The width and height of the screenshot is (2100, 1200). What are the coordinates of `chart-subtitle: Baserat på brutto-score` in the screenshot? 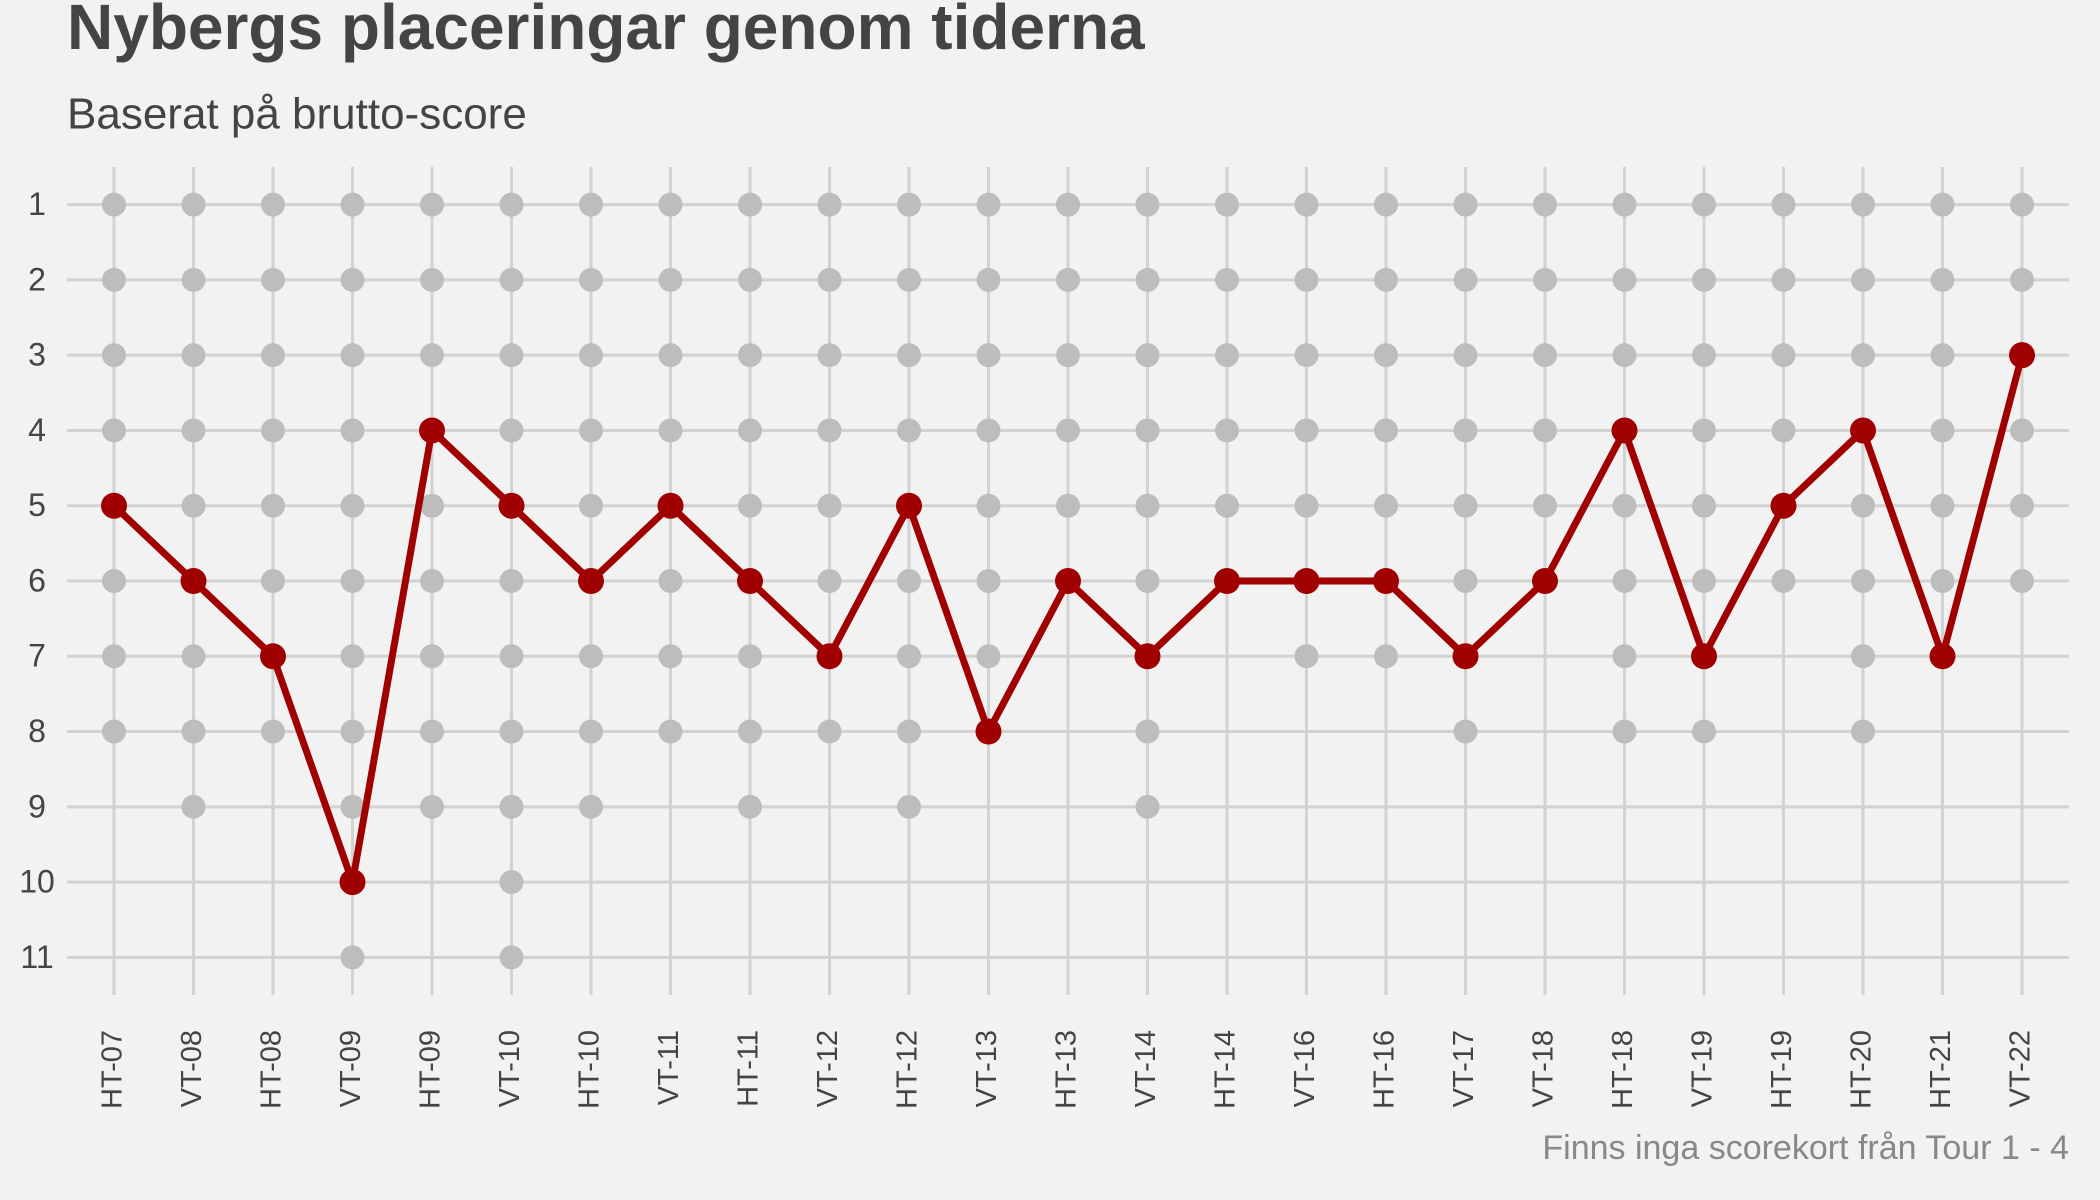 It's located at (297, 114).